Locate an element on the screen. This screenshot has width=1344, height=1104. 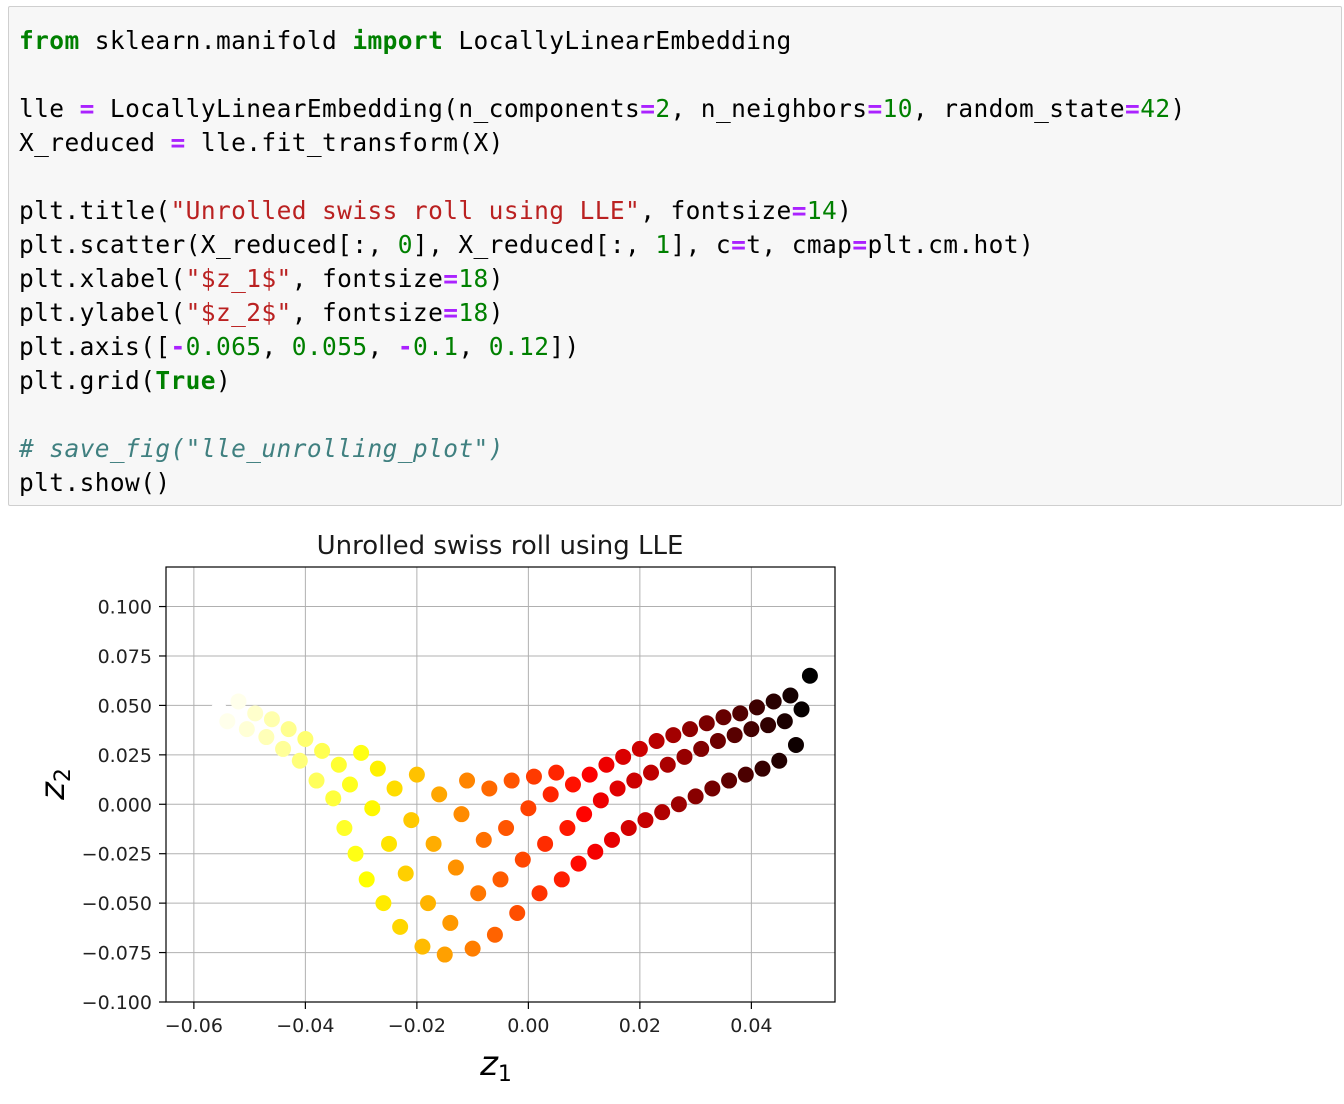
y-tick-label: −0.025 is located at coordinates (117, 855).